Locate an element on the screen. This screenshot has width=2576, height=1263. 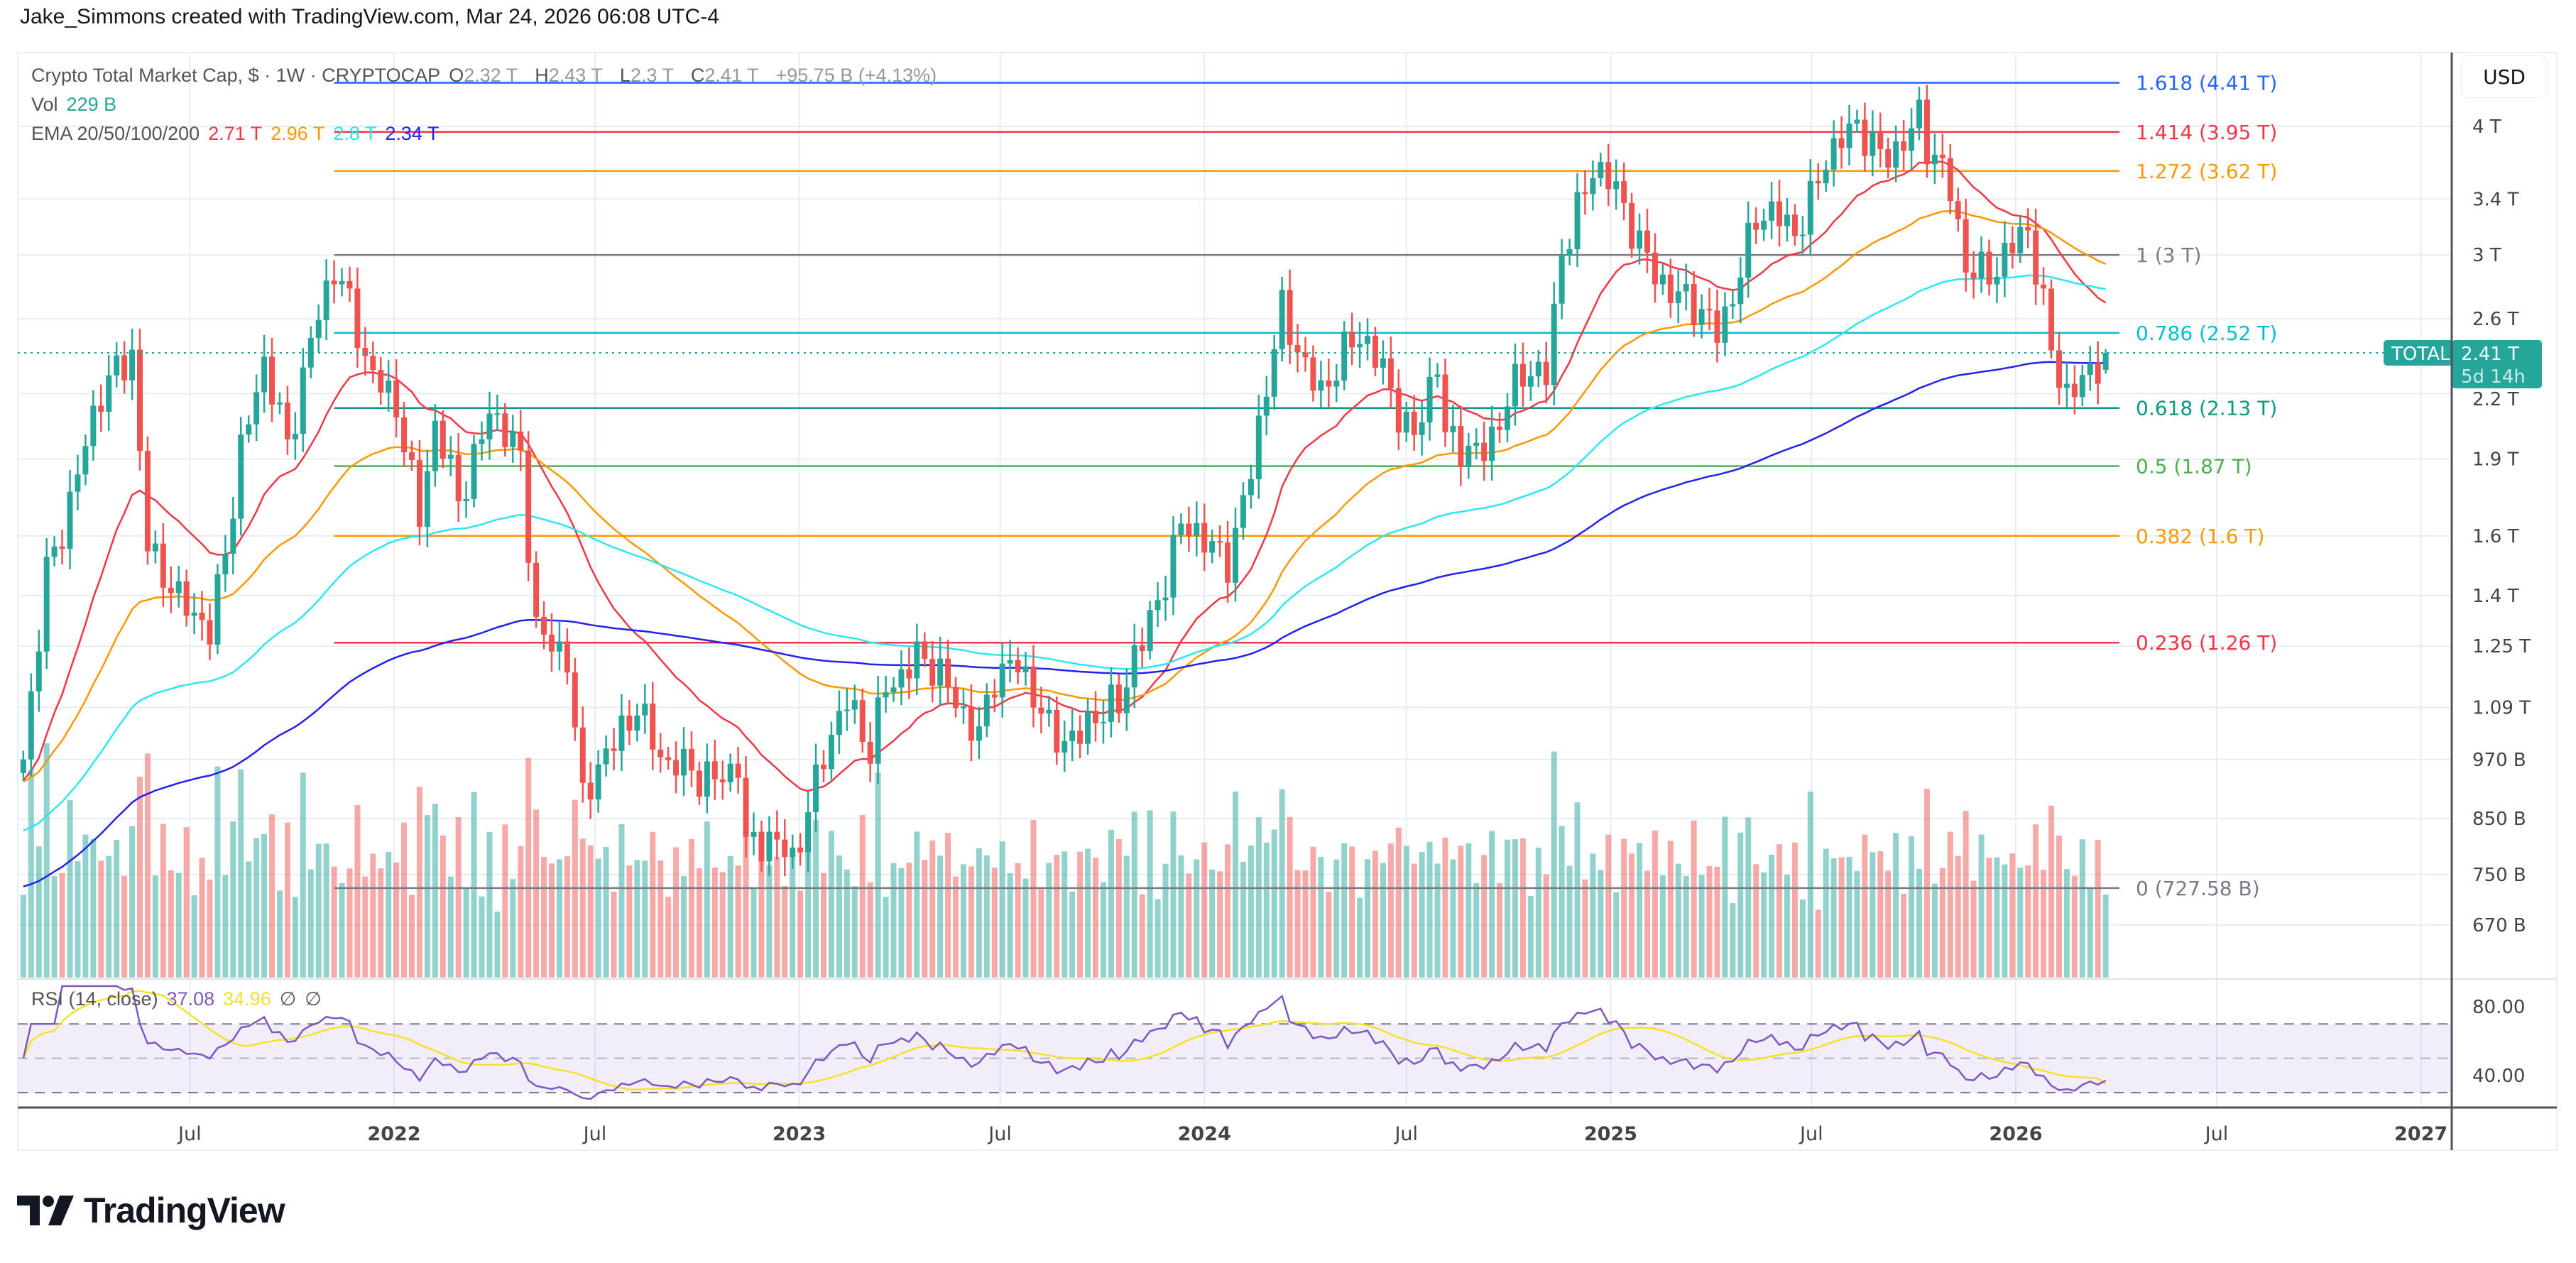
tradingview-logo: TradingView is located at coordinates (151, 1210).